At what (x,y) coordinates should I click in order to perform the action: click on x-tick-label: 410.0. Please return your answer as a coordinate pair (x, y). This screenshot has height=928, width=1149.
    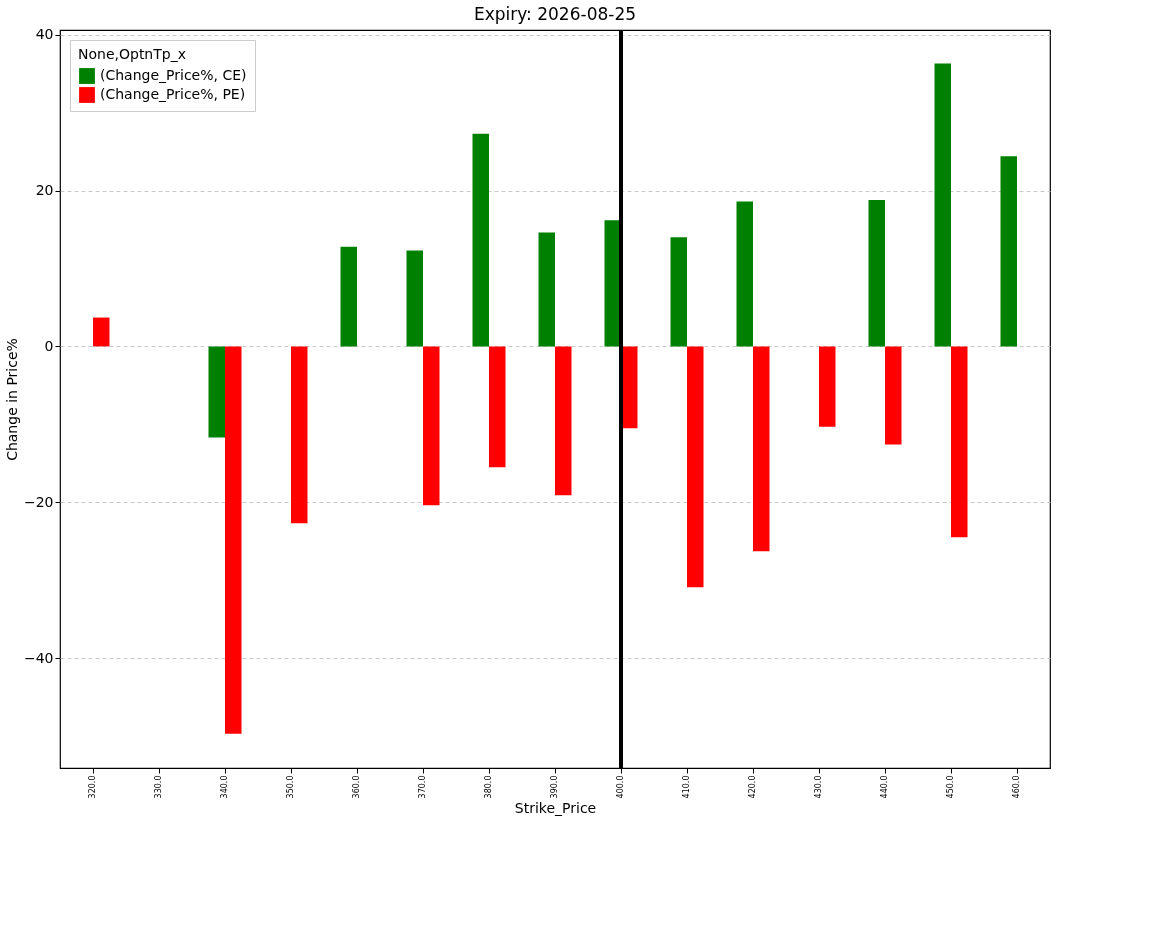
    Looking at the image, I should click on (686, 787).